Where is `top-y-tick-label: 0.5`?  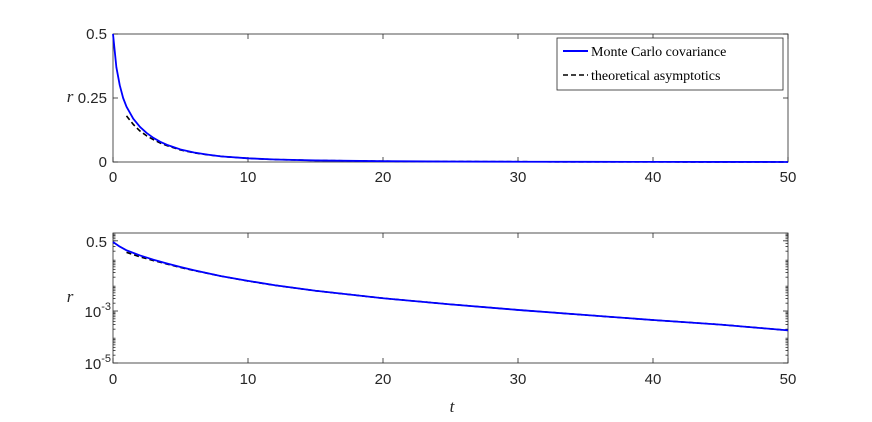 top-y-tick-label: 0.5 is located at coordinates (96, 34).